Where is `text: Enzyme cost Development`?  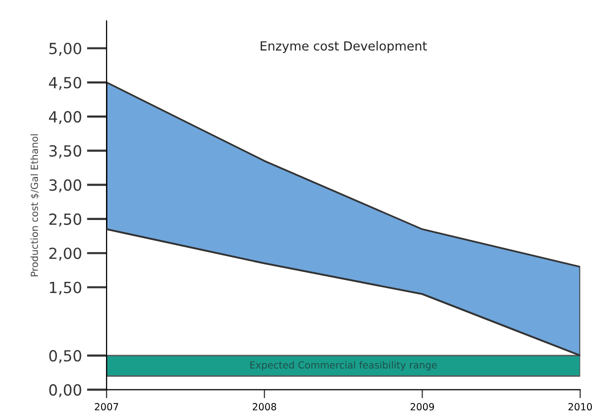
text: Enzyme cost Development is located at coordinates (343, 47).